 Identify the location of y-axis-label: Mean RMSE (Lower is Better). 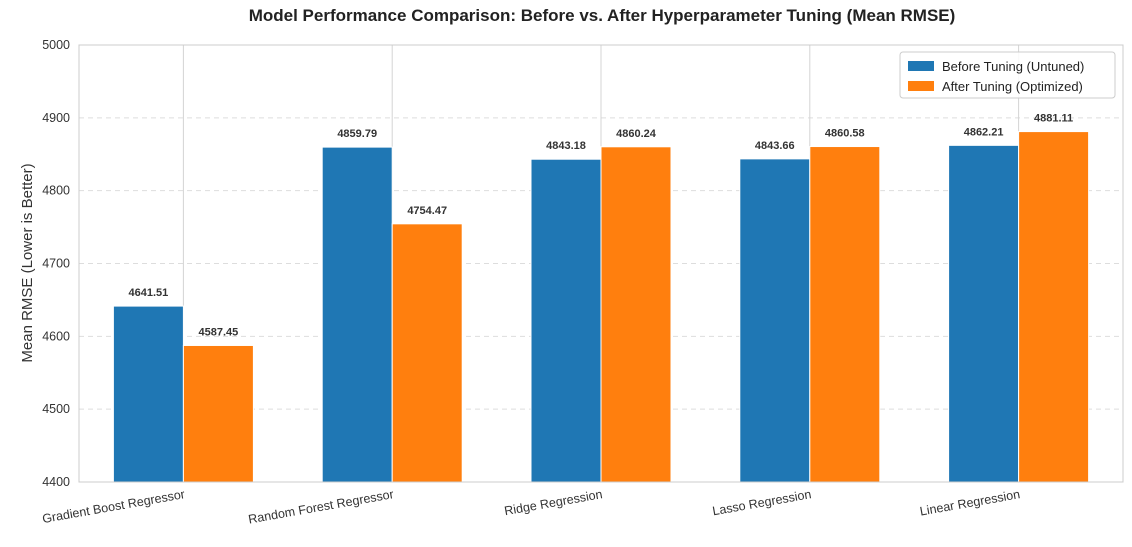
(27, 262).